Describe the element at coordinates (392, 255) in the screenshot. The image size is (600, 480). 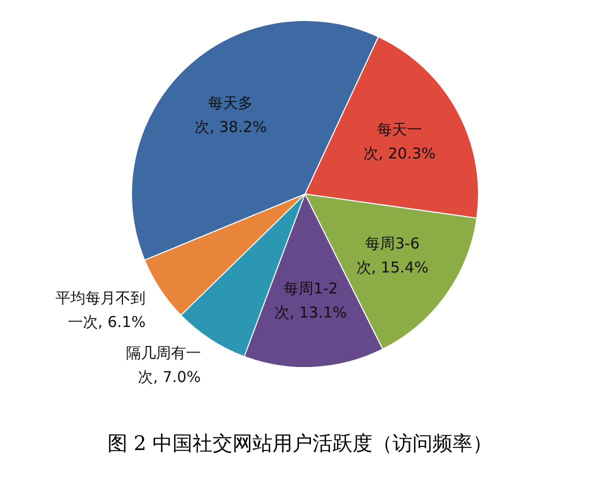
I see `slice-label: 每周3-6次, 15.4%` at that location.